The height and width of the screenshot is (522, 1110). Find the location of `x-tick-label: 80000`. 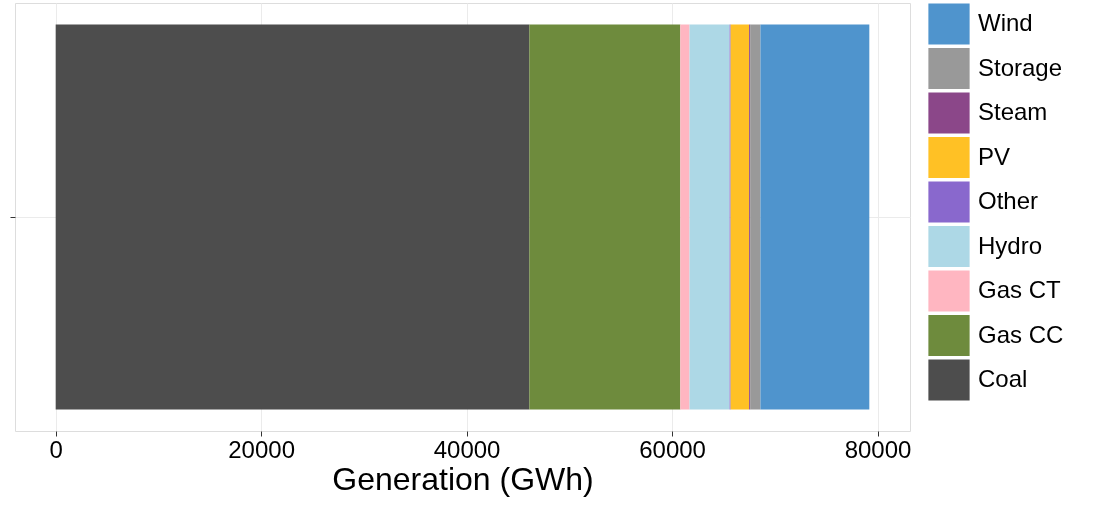

x-tick-label: 80000 is located at coordinates (878, 449).